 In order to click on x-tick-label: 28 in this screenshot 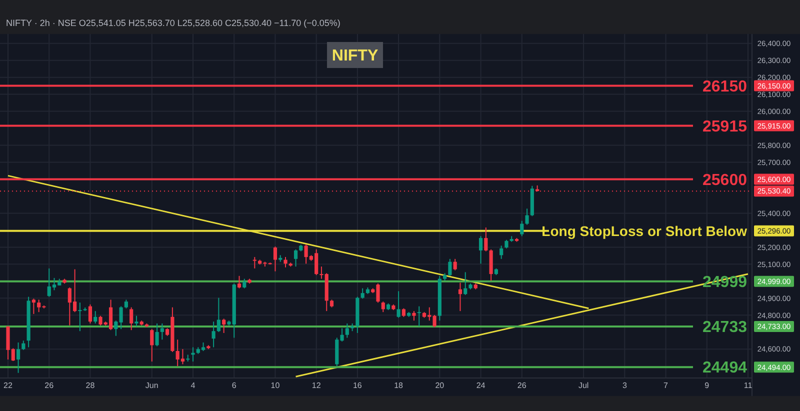, I will do `click(91, 385)`.